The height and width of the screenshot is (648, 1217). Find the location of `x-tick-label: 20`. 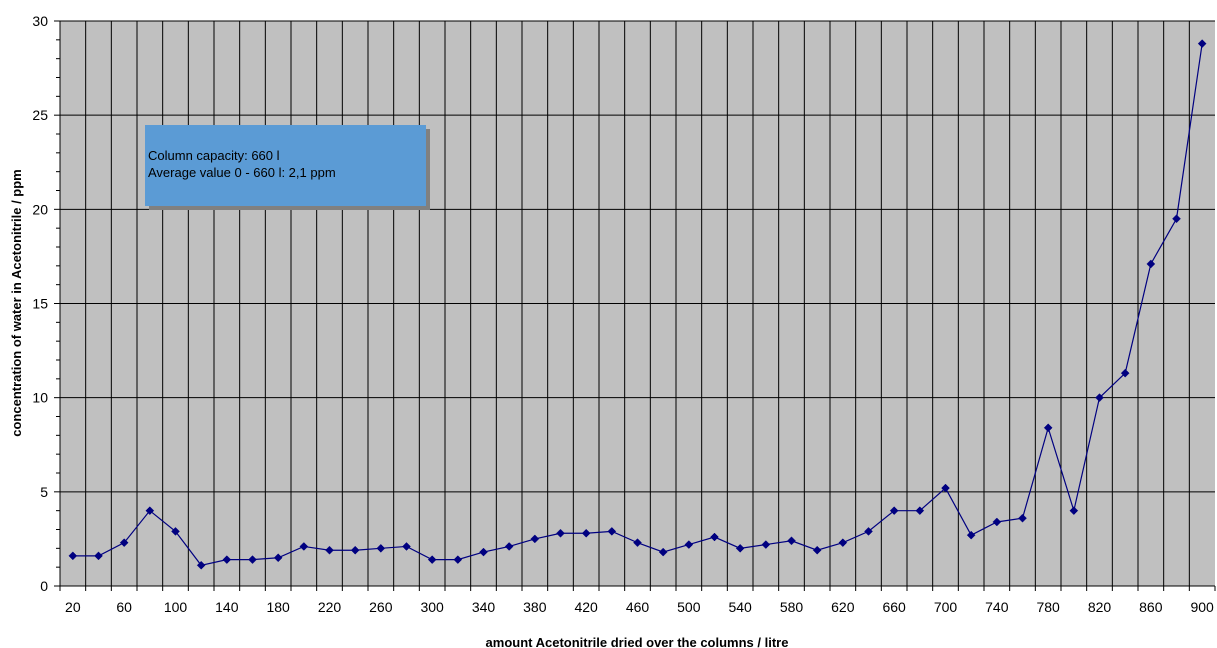

x-tick-label: 20 is located at coordinates (73, 607).